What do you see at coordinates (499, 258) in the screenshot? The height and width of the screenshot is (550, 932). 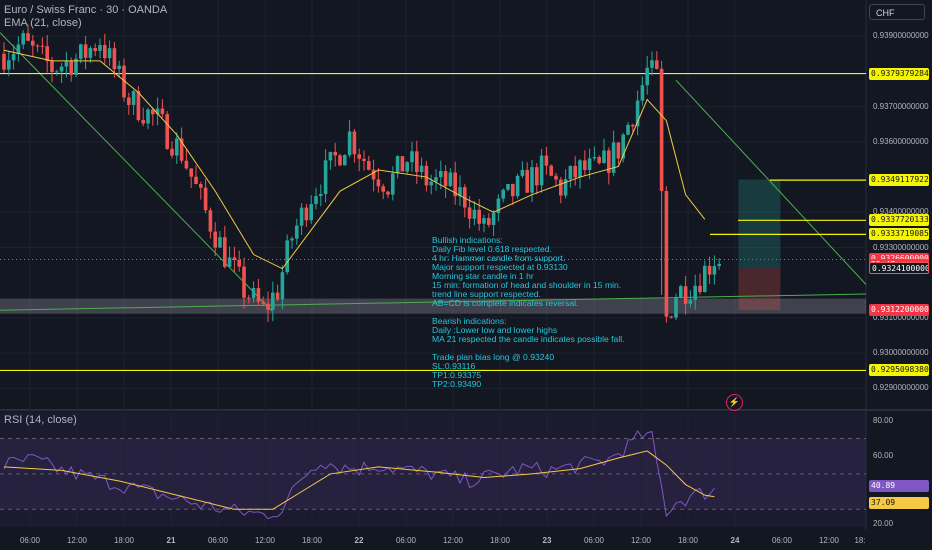 I see `annotation-line: 4 hr: Hammer candle from support.` at bounding box center [499, 258].